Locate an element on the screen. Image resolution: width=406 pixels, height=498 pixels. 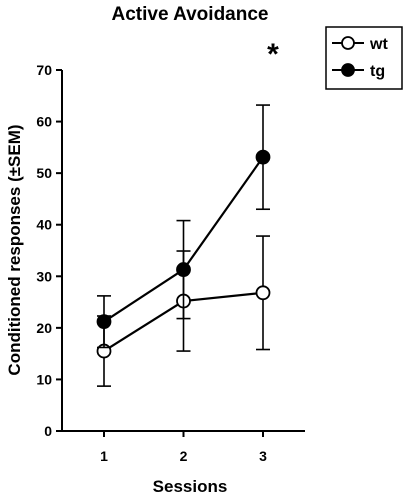
y-tick-label: 40 is located at coordinates (44, 225).